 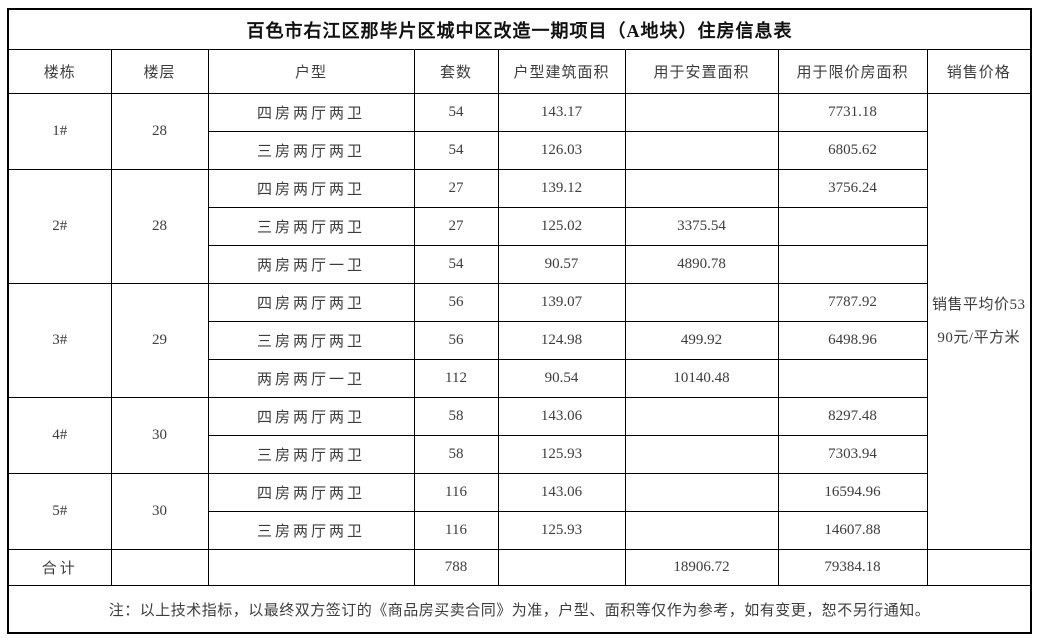 I want to click on cell-unit-area: 139.07, so click(x=561, y=302).